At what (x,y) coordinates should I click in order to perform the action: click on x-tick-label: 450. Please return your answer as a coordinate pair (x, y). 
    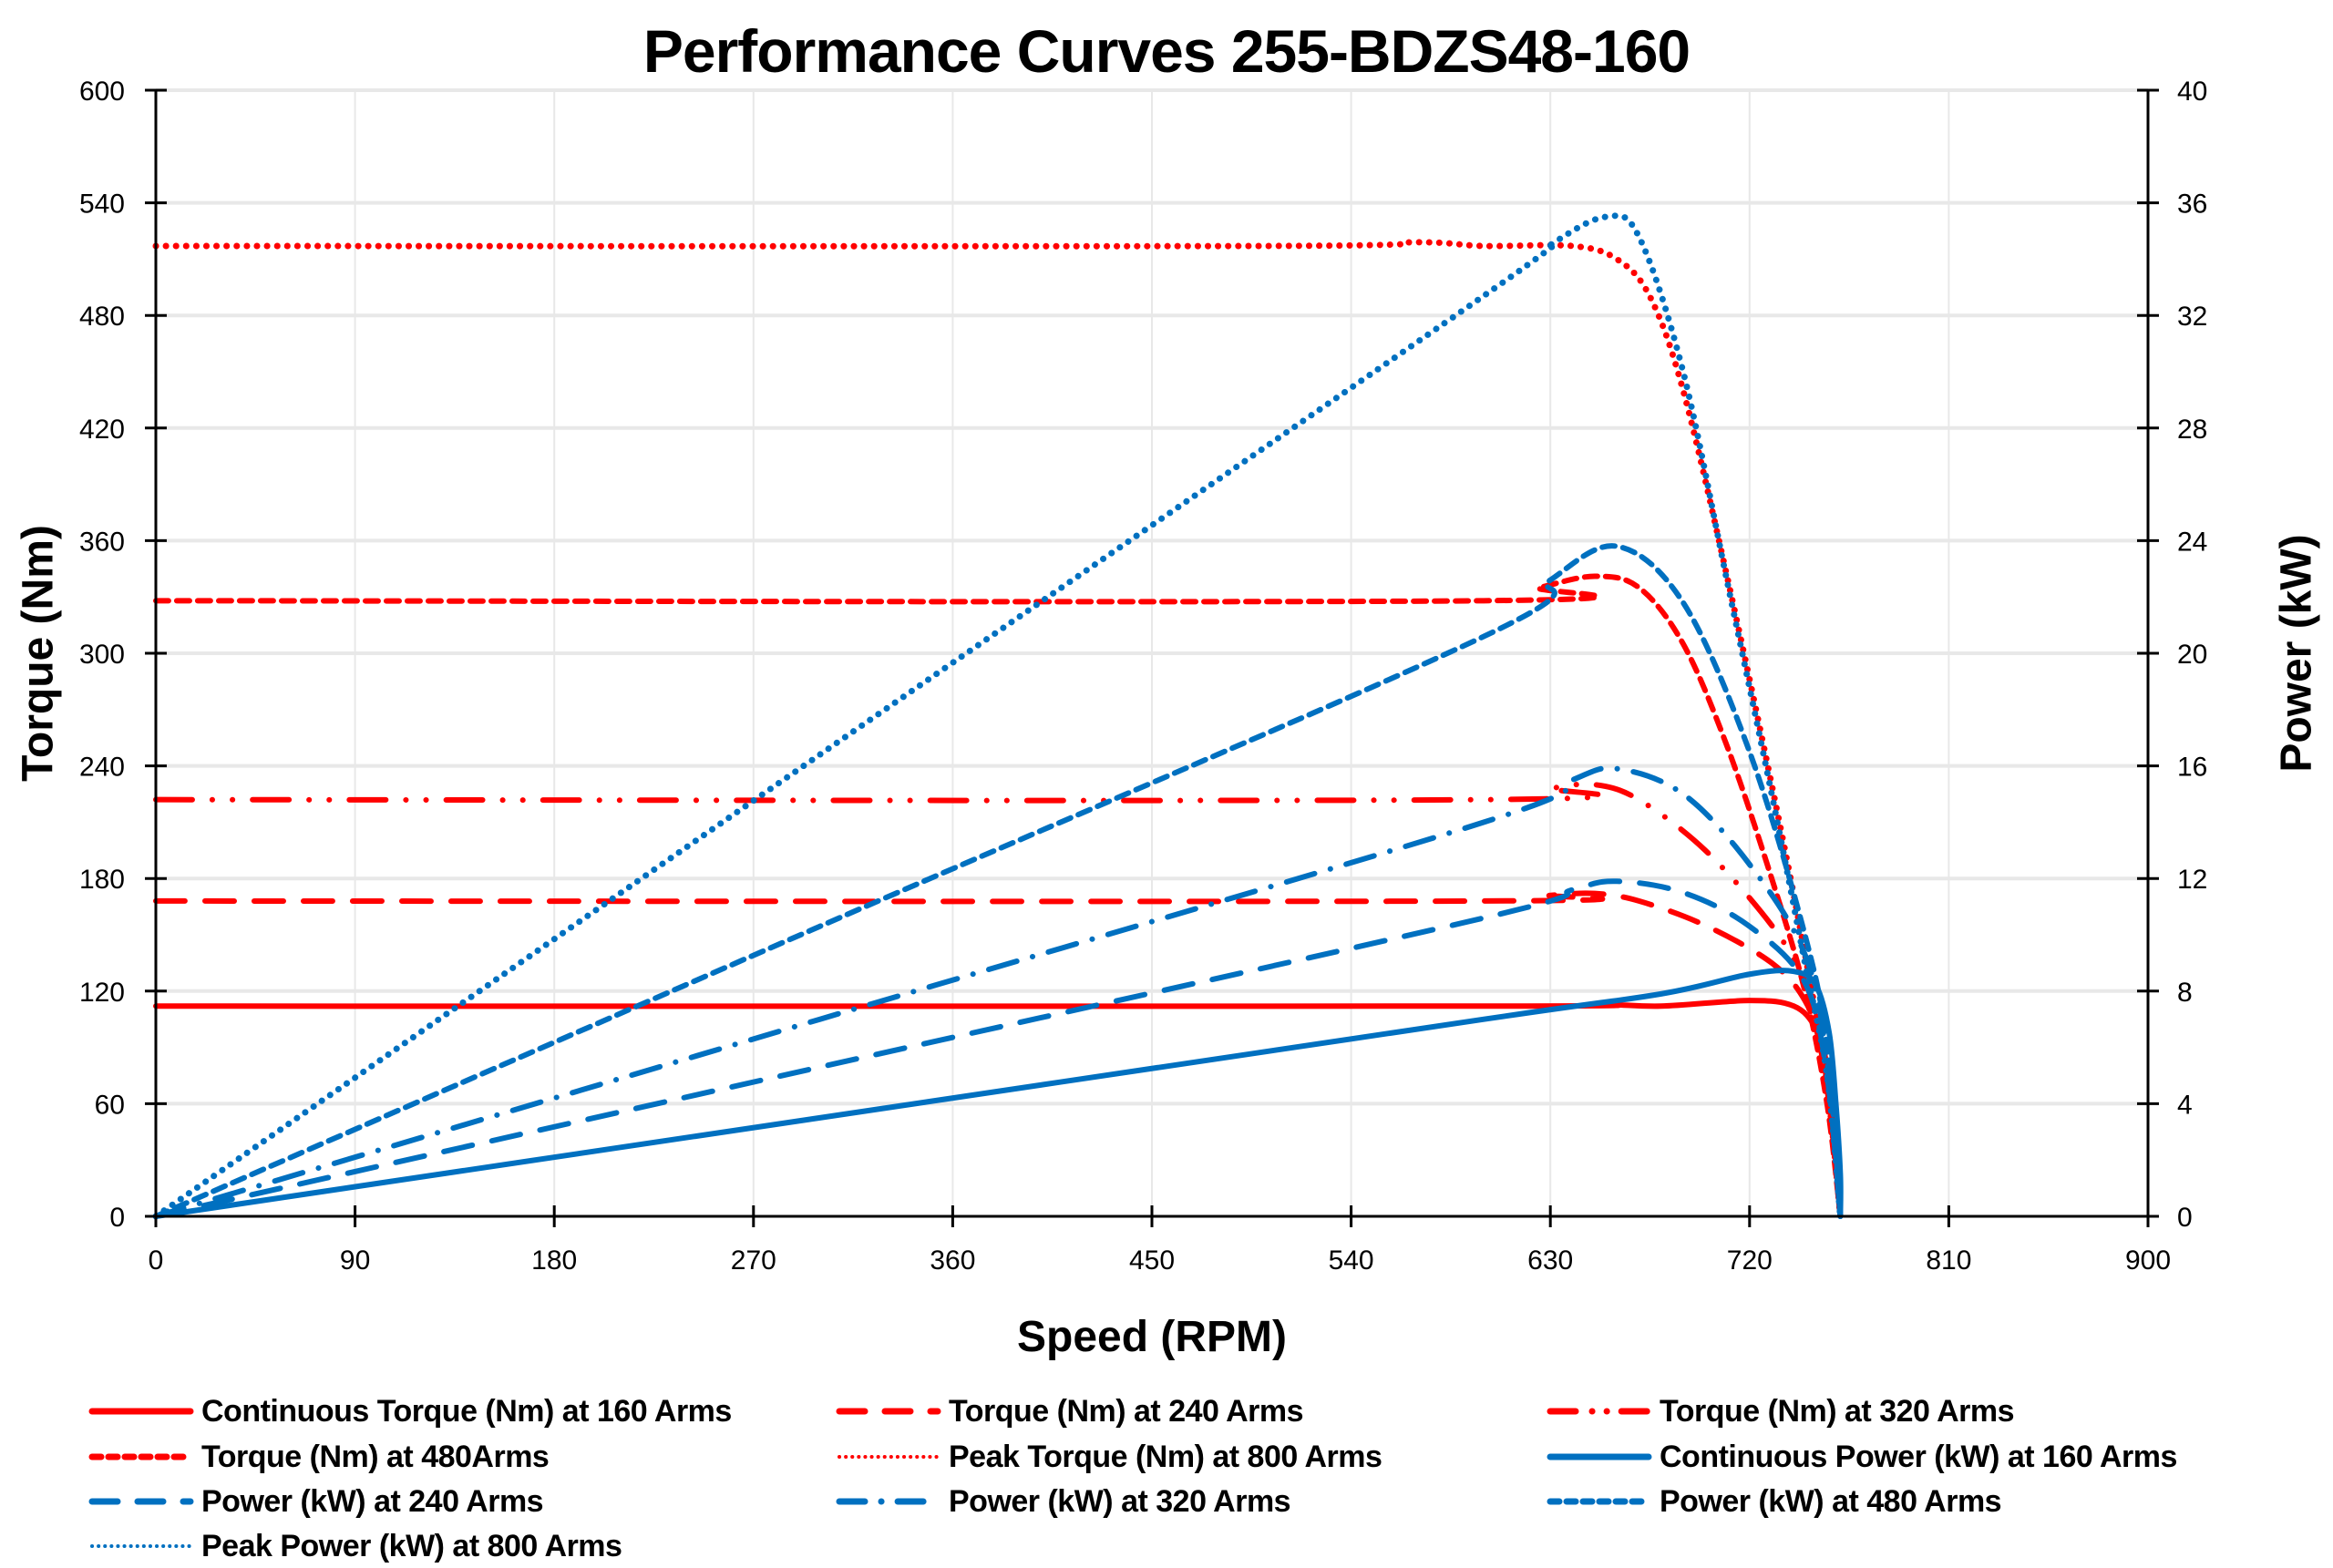
    Looking at the image, I should click on (1152, 1260).